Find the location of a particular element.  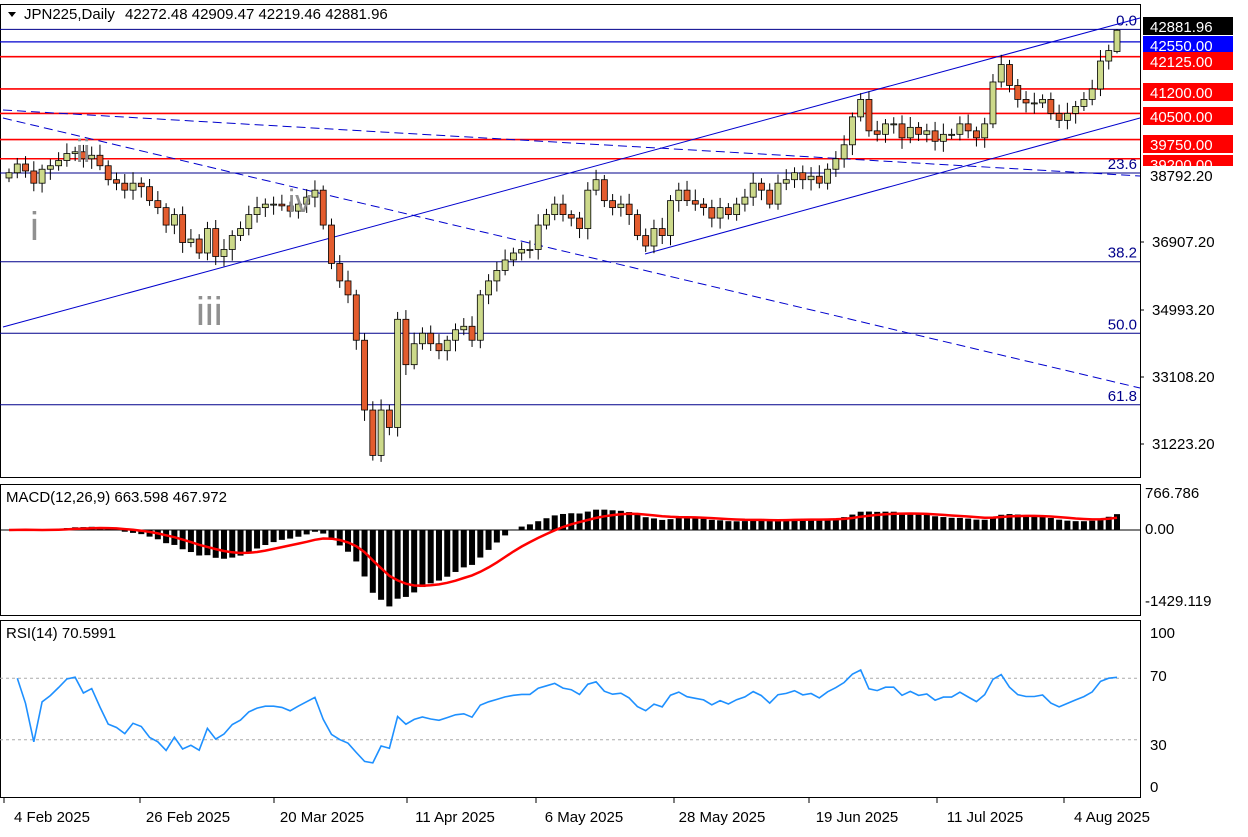

wave-label-iv: iv is located at coordinates (299, 201).